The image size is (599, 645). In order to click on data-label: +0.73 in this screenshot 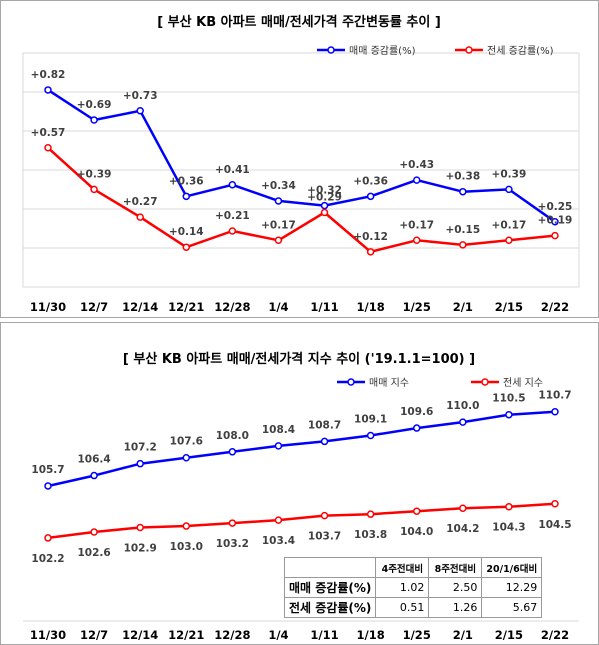, I will do `click(140, 96)`.